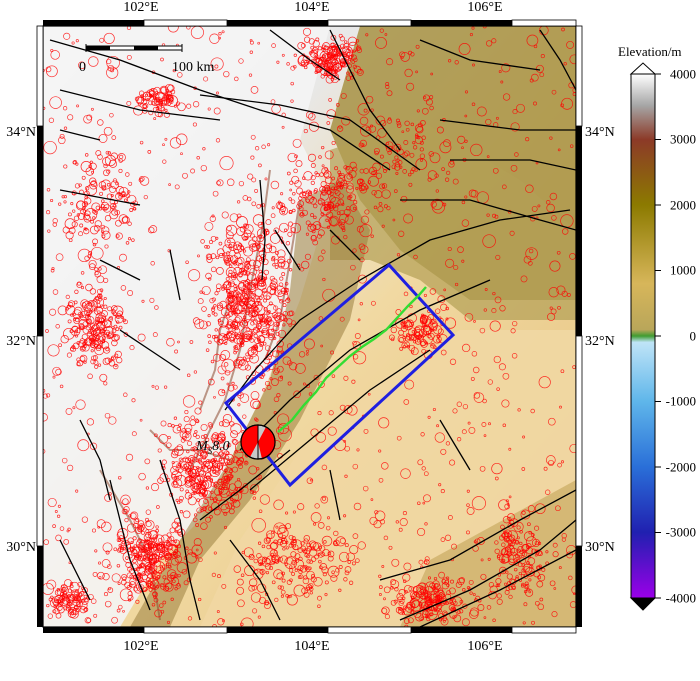 The height and width of the screenshot is (681, 700). Describe the element at coordinates (312, 7) in the screenshot. I see `lon-label-top-104: 104°E` at that location.